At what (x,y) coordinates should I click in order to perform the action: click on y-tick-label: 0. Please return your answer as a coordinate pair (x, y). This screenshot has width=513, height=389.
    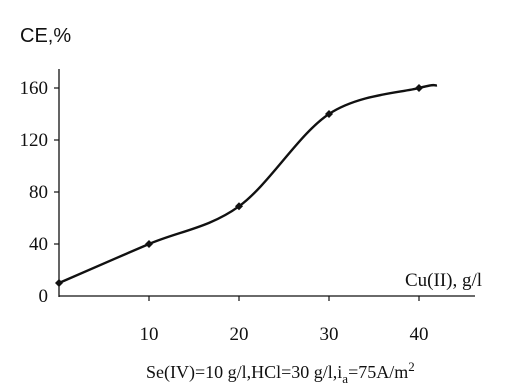
    Looking at the image, I should click on (44, 296).